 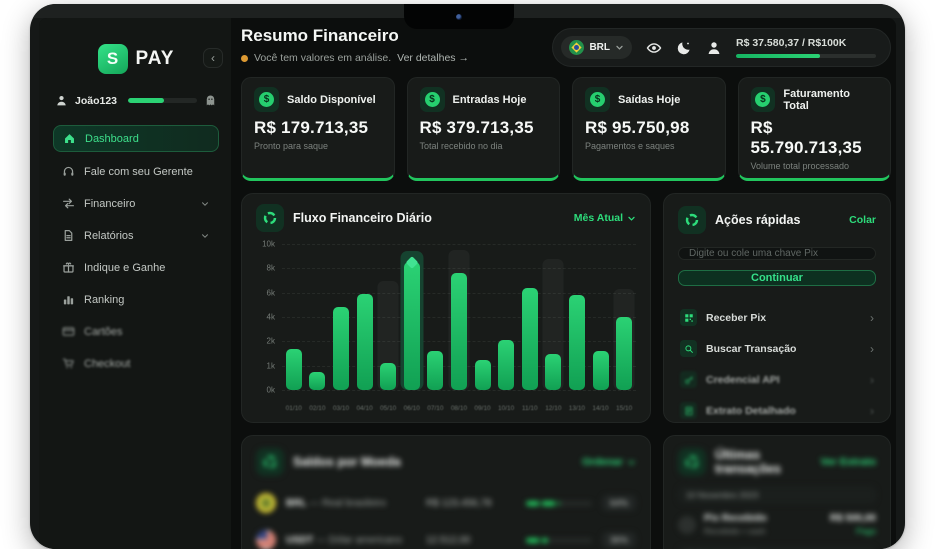 I want to click on quick-action-extrato-detalhado: Extrato Detalhado ›, so click(x=777, y=410).